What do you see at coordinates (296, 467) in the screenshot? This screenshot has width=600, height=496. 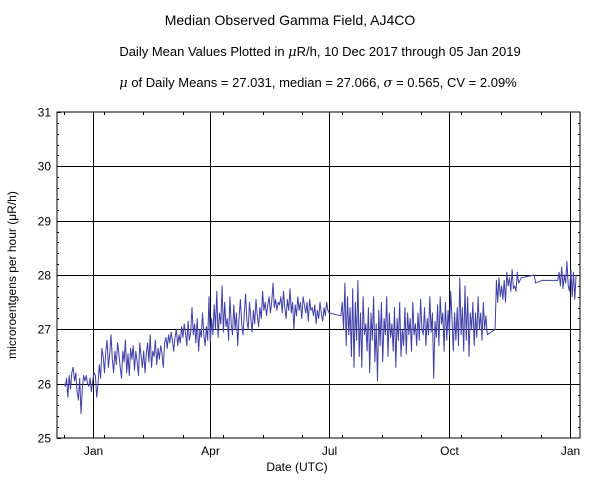 I see `x-axis-label: Date (UTC)` at bounding box center [296, 467].